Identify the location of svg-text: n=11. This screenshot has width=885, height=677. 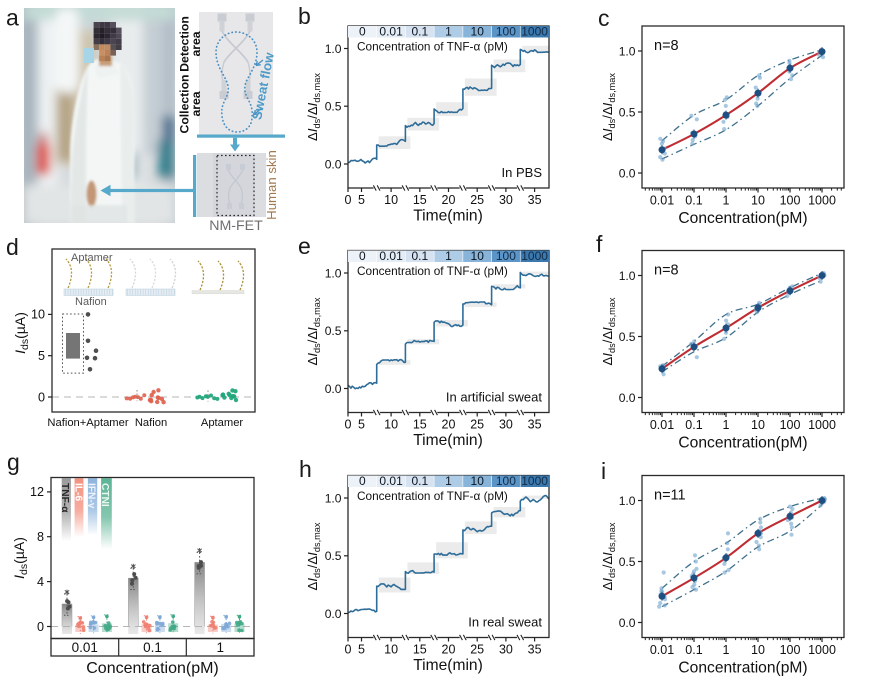
(670, 496).